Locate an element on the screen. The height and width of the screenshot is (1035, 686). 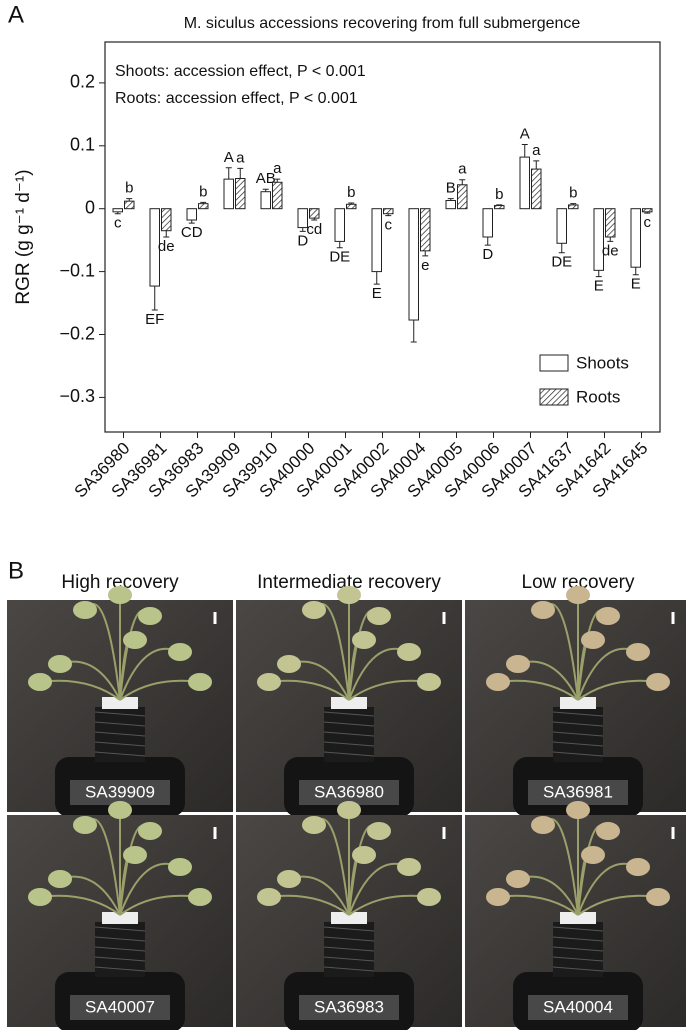
photo-label: SA36981 is located at coordinates (578, 791).